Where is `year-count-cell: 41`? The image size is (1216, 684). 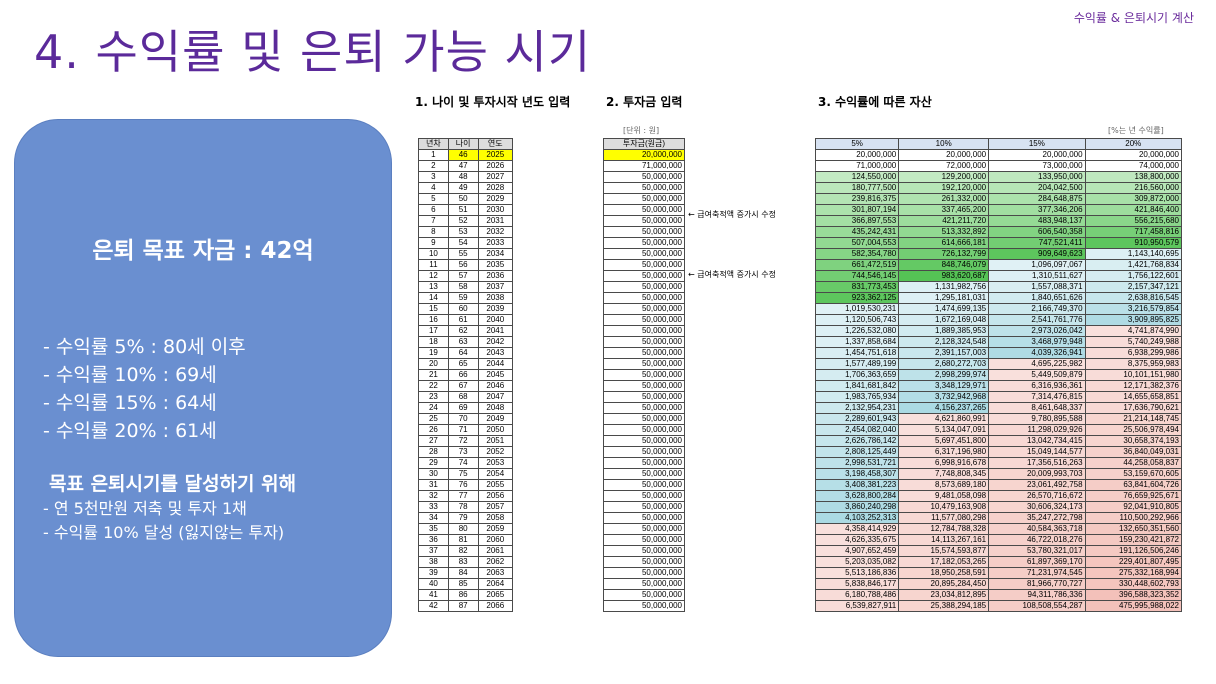 year-count-cell: 41 is located at coordinates (433, 595).